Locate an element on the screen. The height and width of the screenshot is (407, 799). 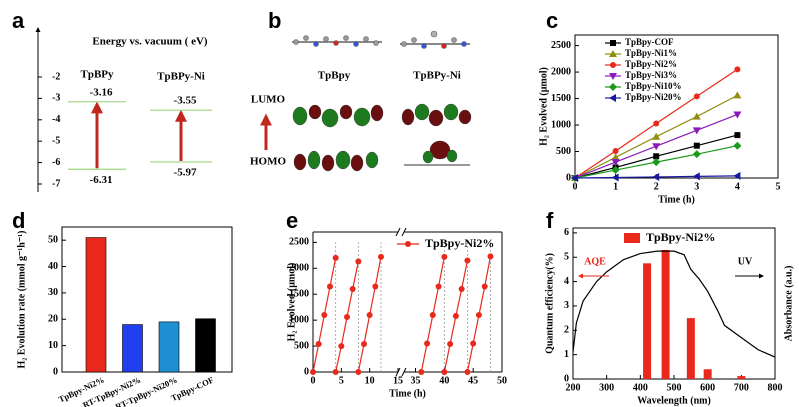
x-tick-label: 500 is located at coordinates (674, 387).